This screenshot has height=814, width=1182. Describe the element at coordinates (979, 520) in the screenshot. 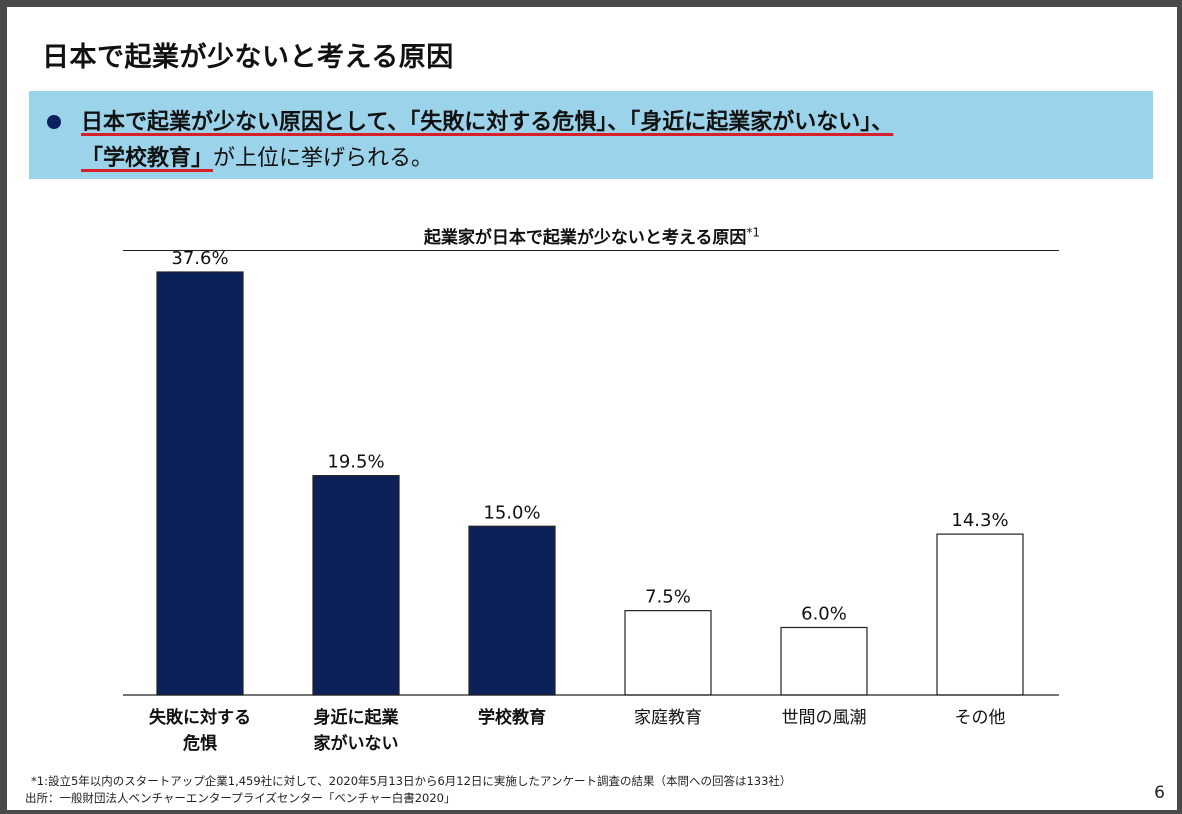

I see `bar-value-label-6: 14.3%` at that location.